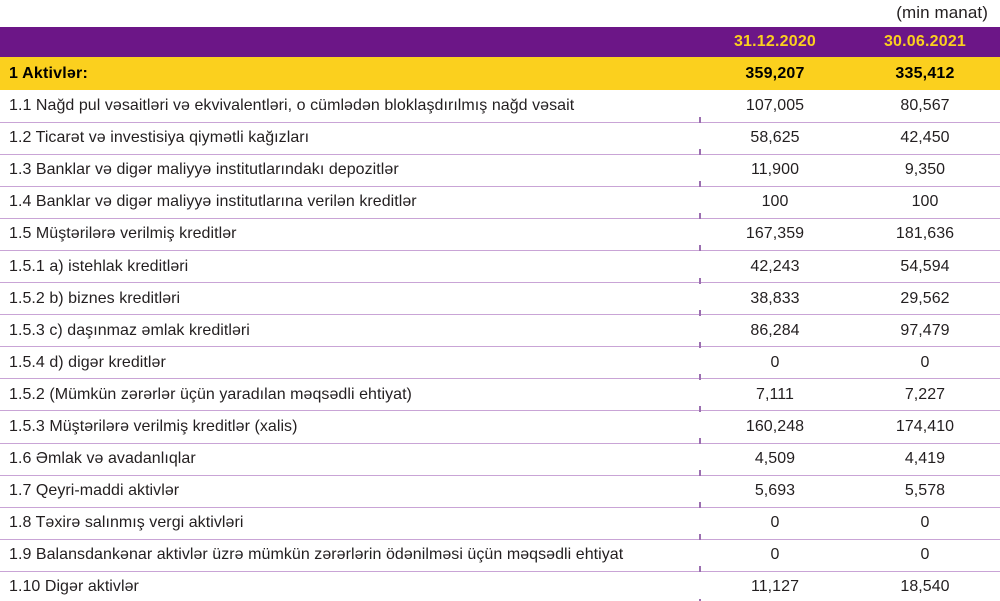 The width and height of the screenshot is (1000, 601). What do you see at coordinates (925, 234) in the screenshot?
I see `table-row-value-2: 181,636` at bounding box center [925, 234].